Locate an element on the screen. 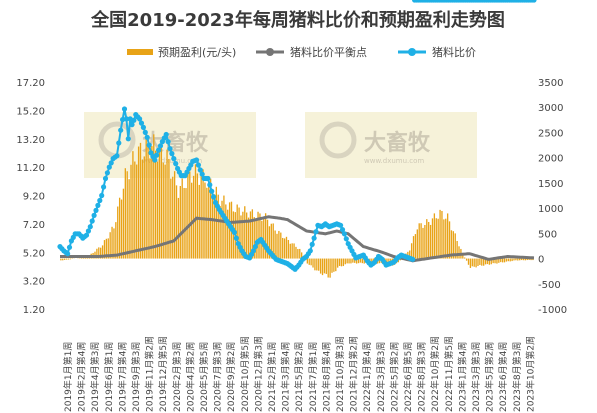 Image resolution: width=597 pixels, height=413 pixels. right-tick-label: 2500 is located at coordinates (550, 133).